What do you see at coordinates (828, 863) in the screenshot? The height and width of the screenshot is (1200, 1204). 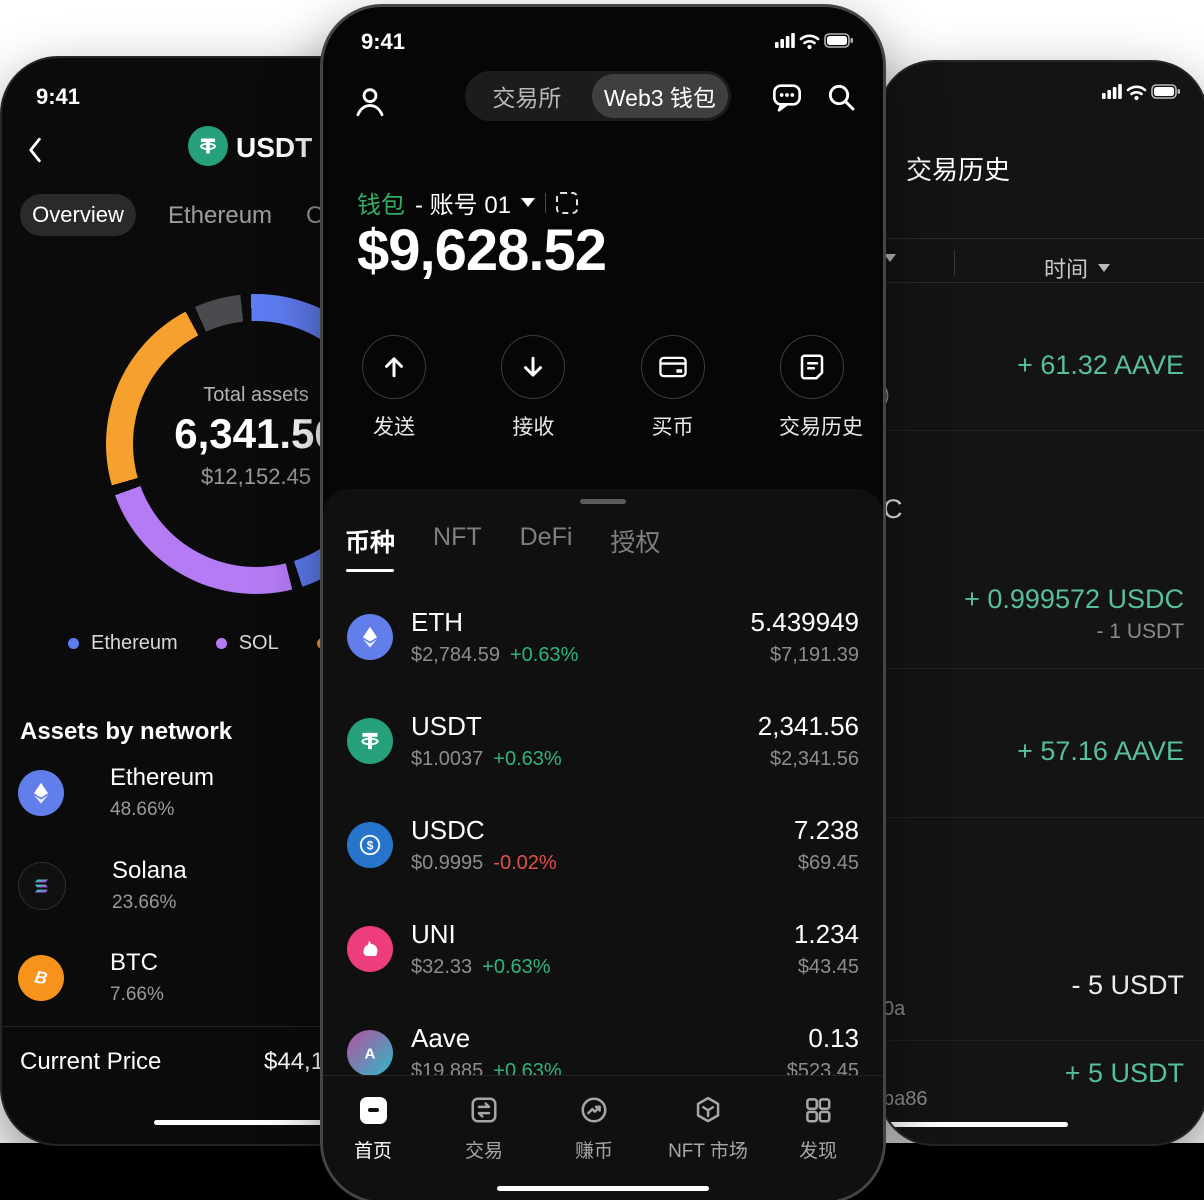 I see `token-value: $69.45` at bounding box center [828, 863].